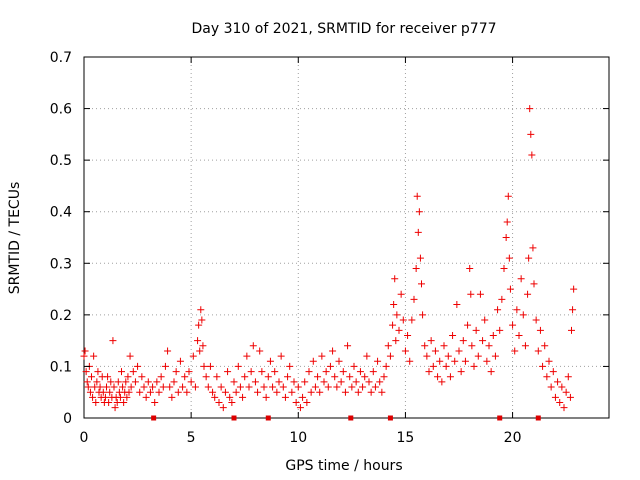 Image resolution: width=640 pixels, height=480 pixels. What do you see at coordinates (343, 466) in the screenshot?
I see `x-axis-label: GPS time / hours` at bounding box center [343, 466].